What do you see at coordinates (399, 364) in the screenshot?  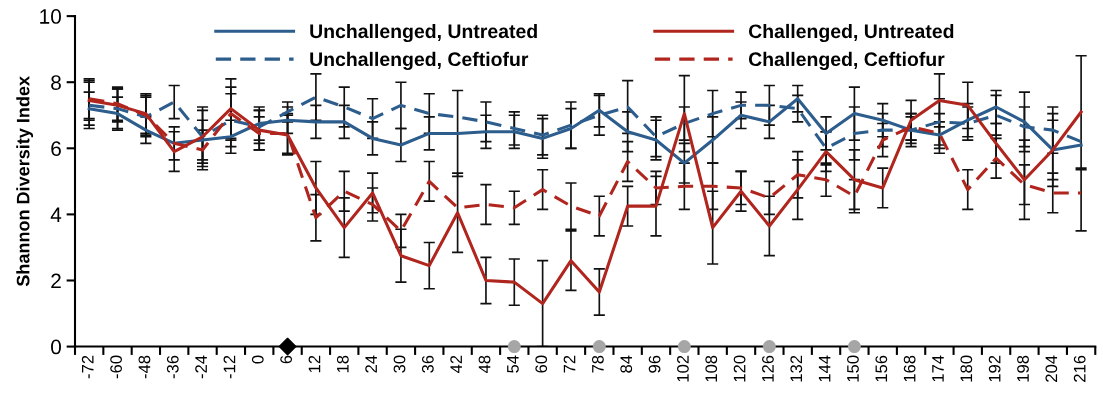 I see `x-tick-label: 30` at bounding box center [399, 364].